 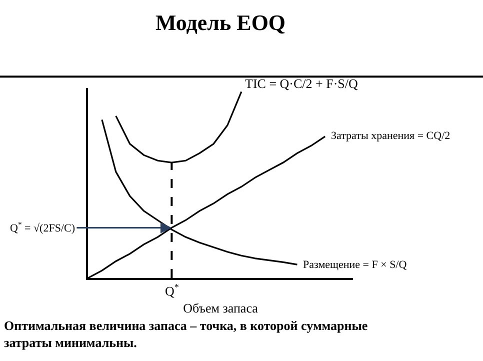 What do you see at coordinates (355, 265) in the screenshot?
I see `series-label: Размещение = F × S/Q` at bounding box center [355, 265].